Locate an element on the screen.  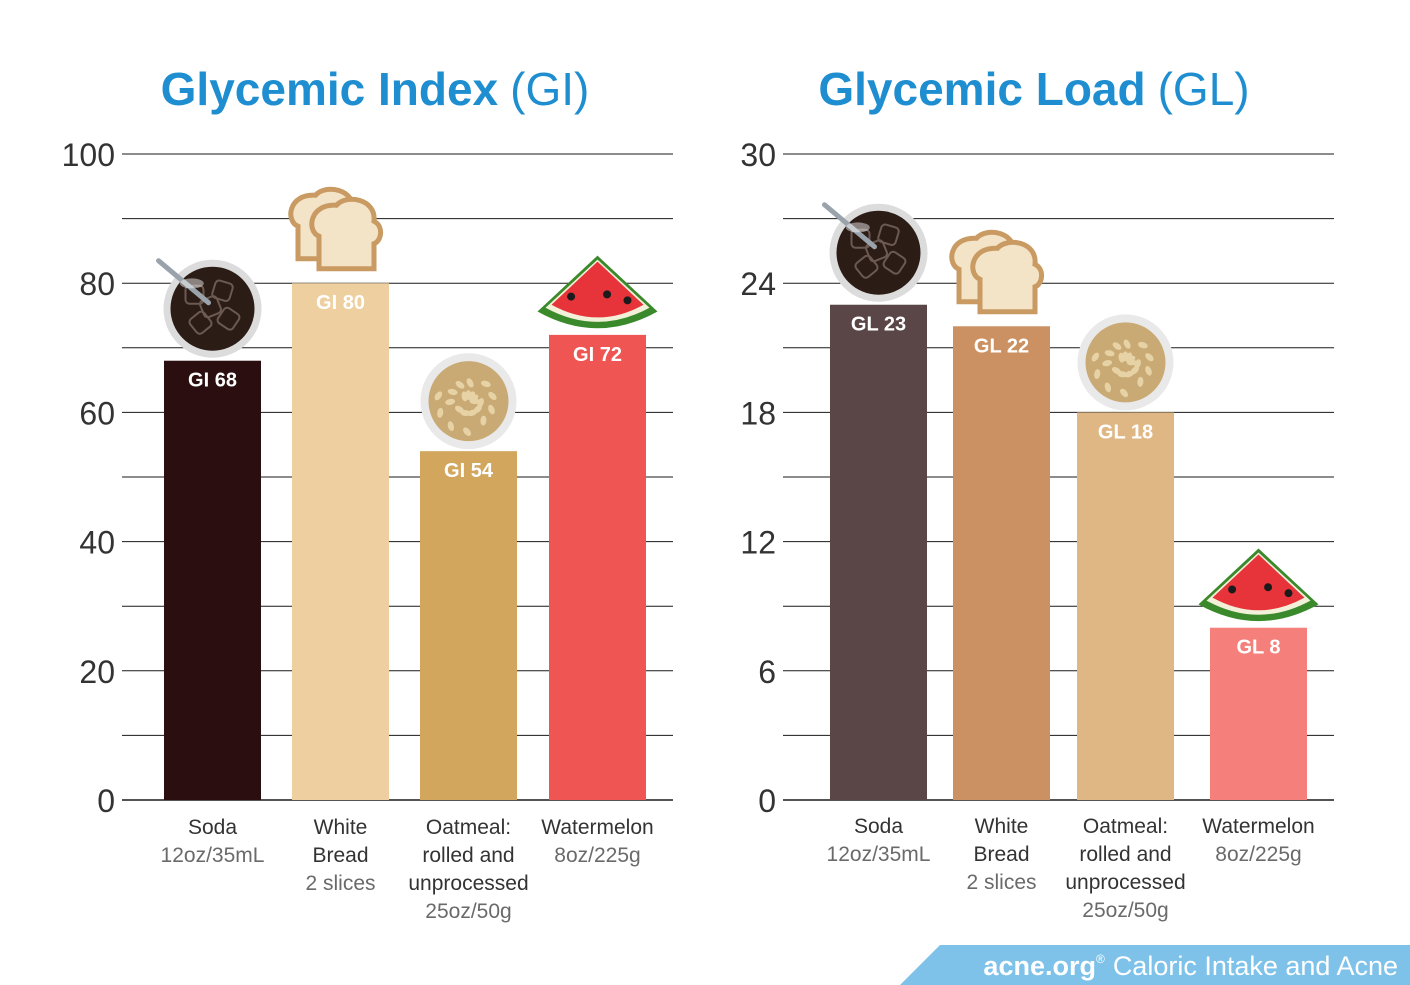
y-tick-label: 40 is located at coordinates (97, 543).